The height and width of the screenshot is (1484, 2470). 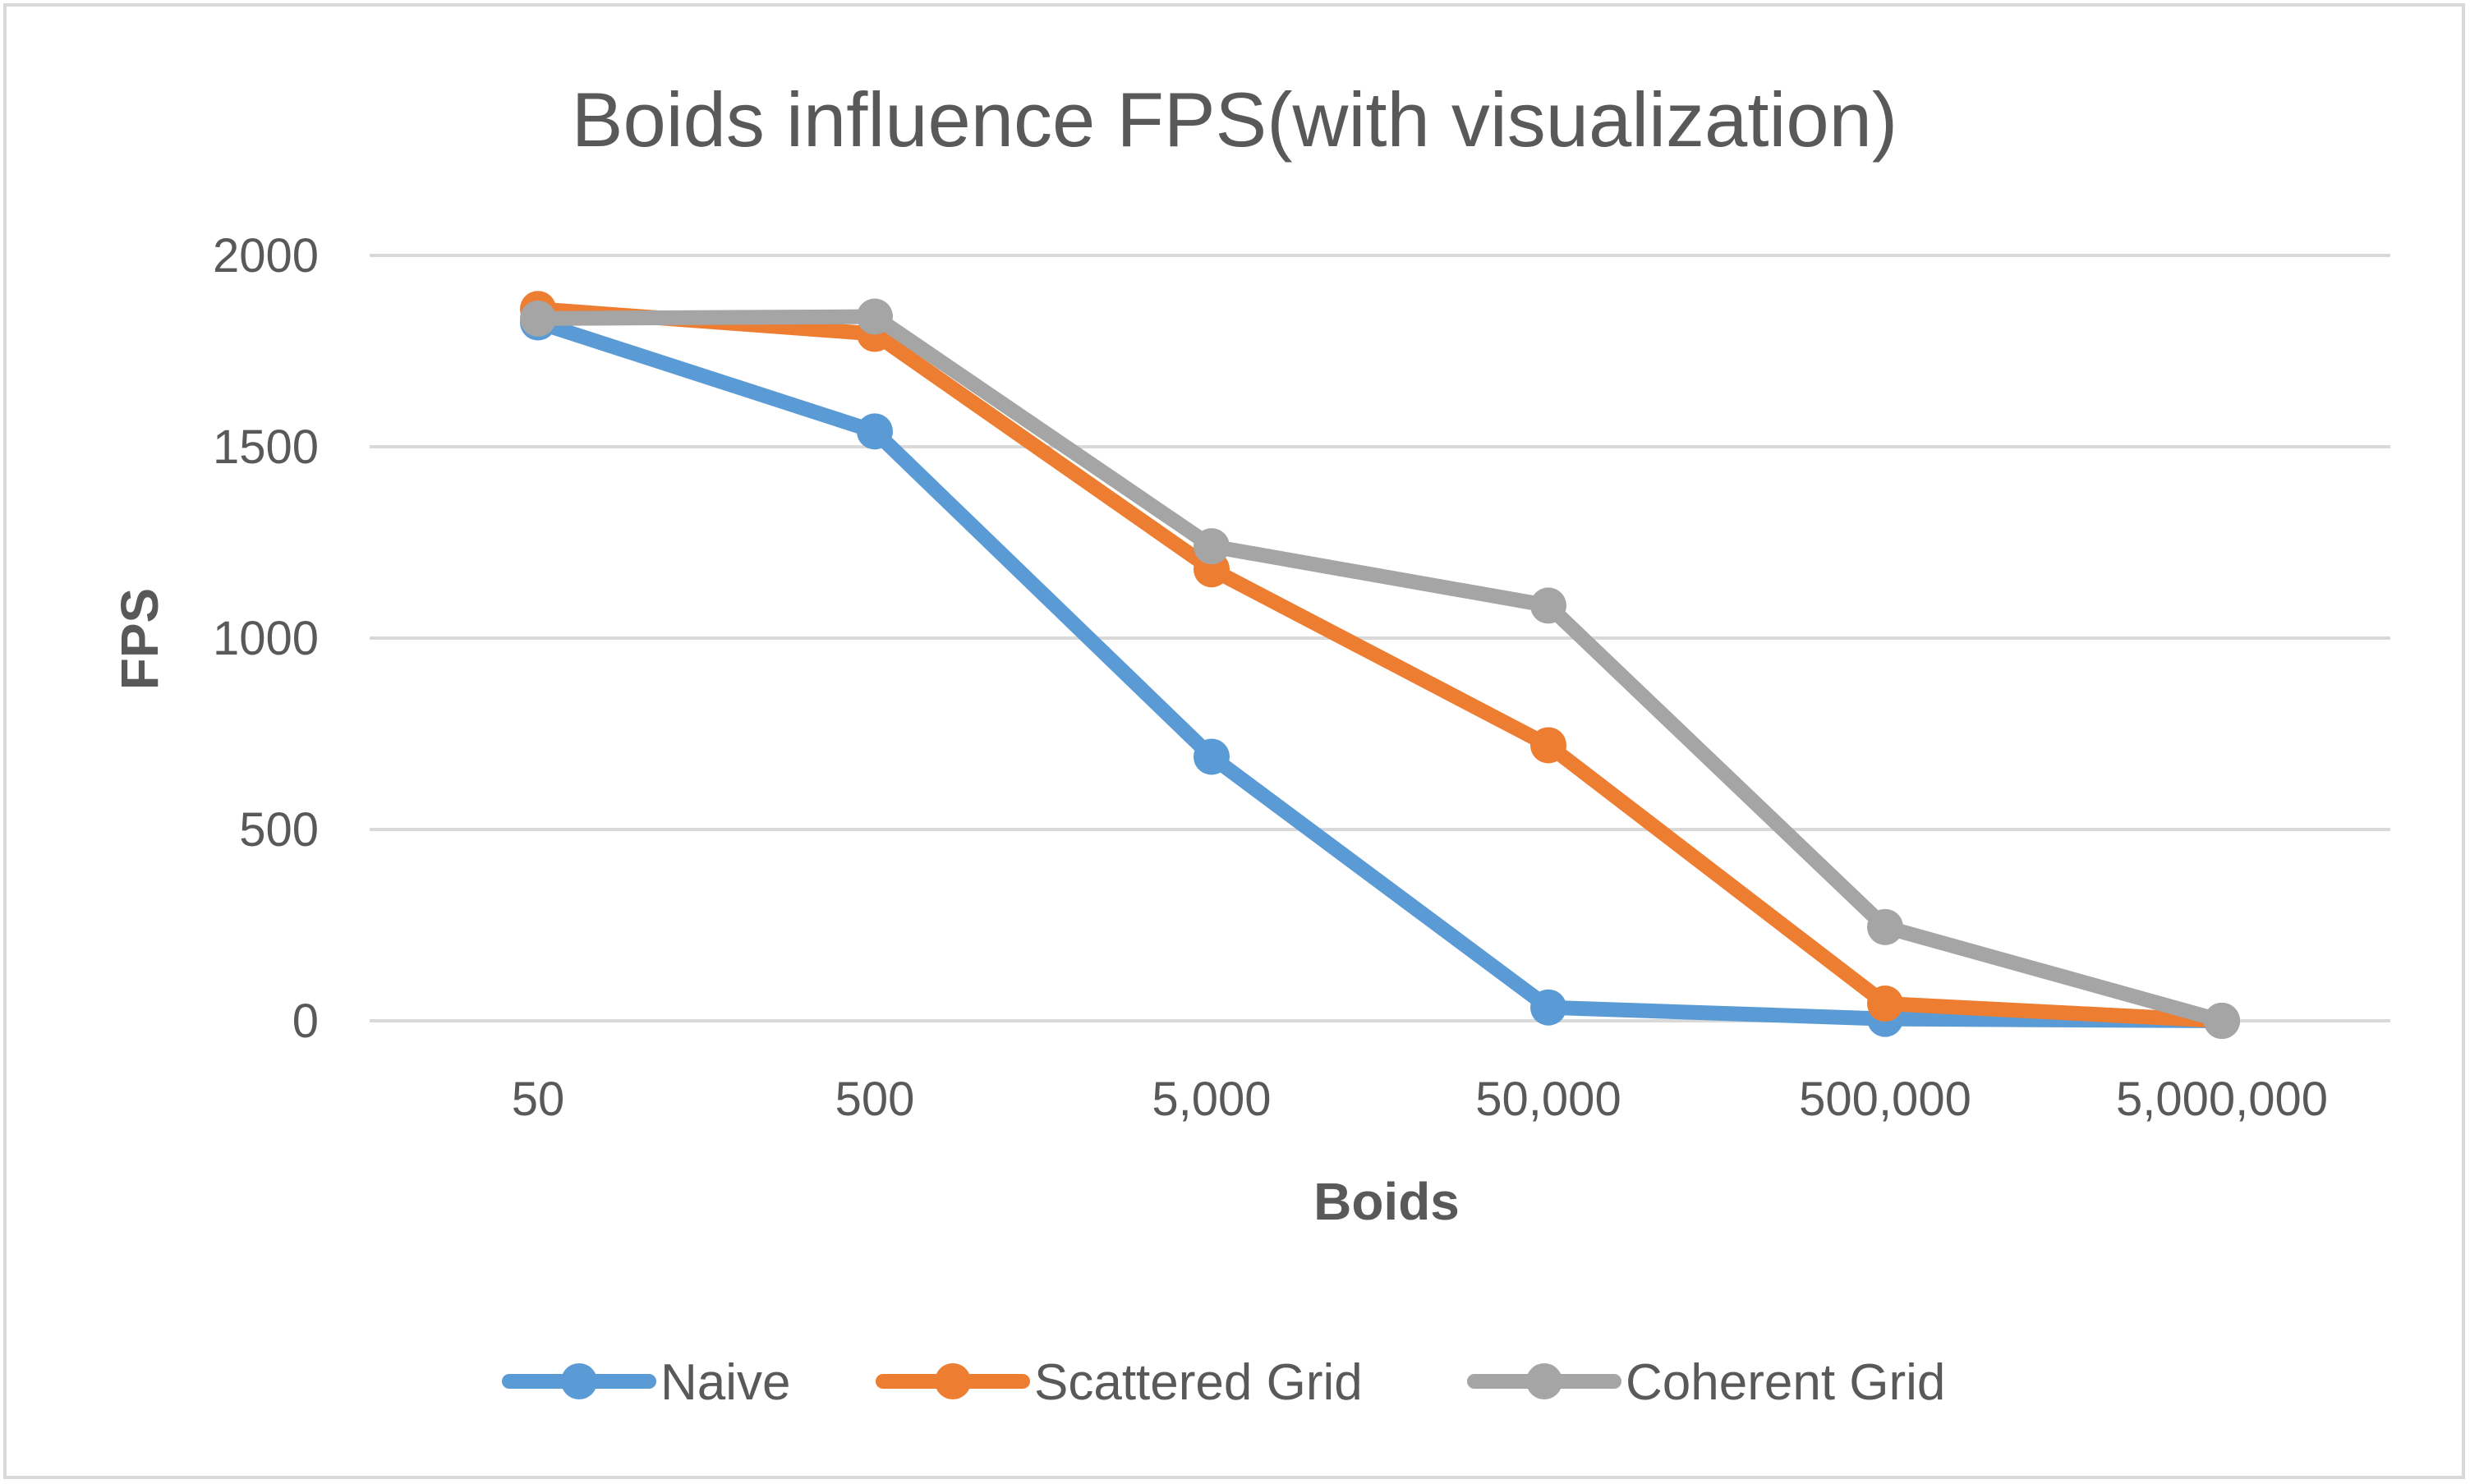 I want to click on legend-label: Naive, so click(x=725, y=1383).